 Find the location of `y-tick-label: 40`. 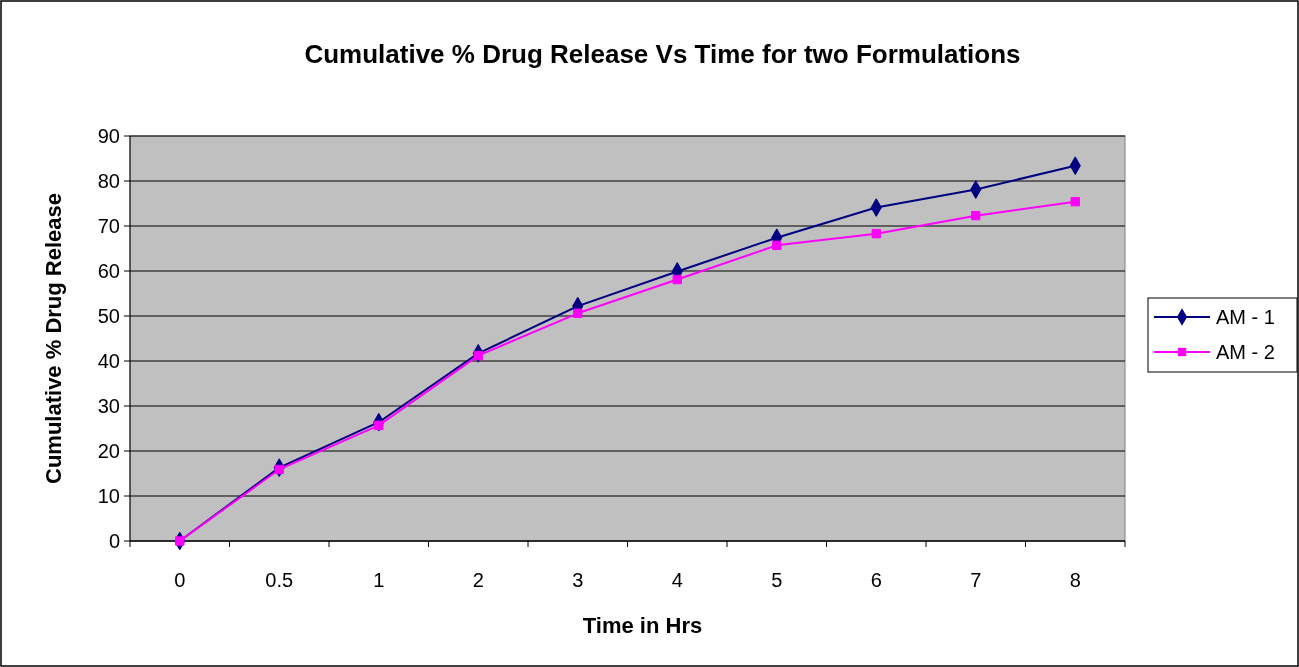

y-tick-label: 40 is located at coordinates (108, 361).